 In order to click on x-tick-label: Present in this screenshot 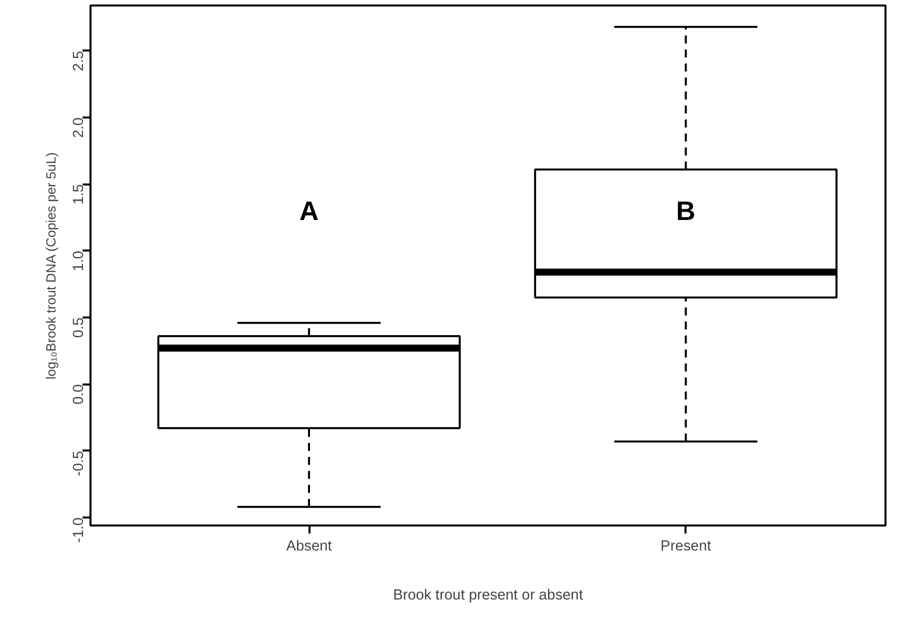, I will do `click(686, 546)`.